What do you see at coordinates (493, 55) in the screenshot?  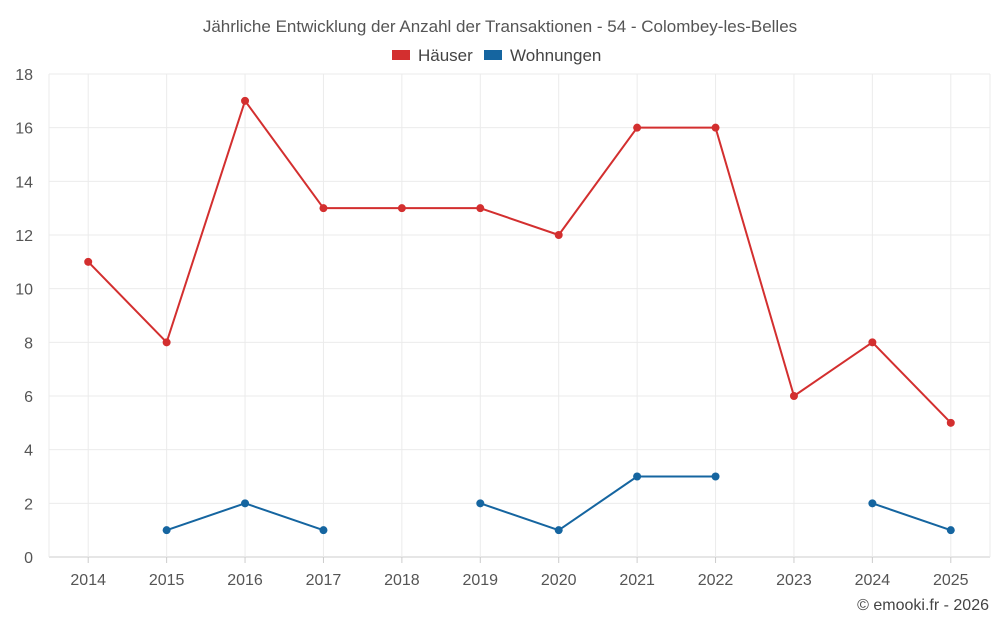 I see `legend-swatch-wohnungen` at bounding box center [493, 55].